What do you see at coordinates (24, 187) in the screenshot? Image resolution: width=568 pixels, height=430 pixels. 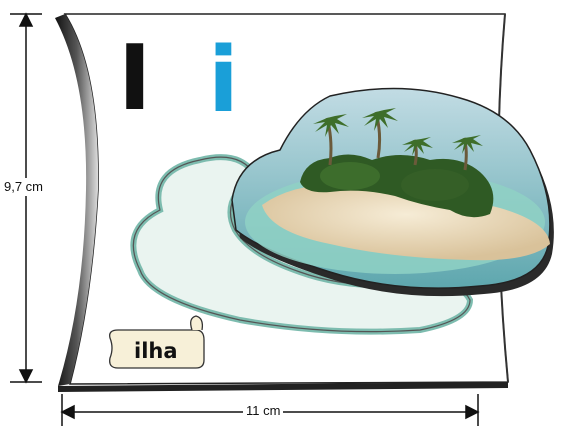 I see `height-dimension-label: 9,7 cm` at bounding box center [24, 187].